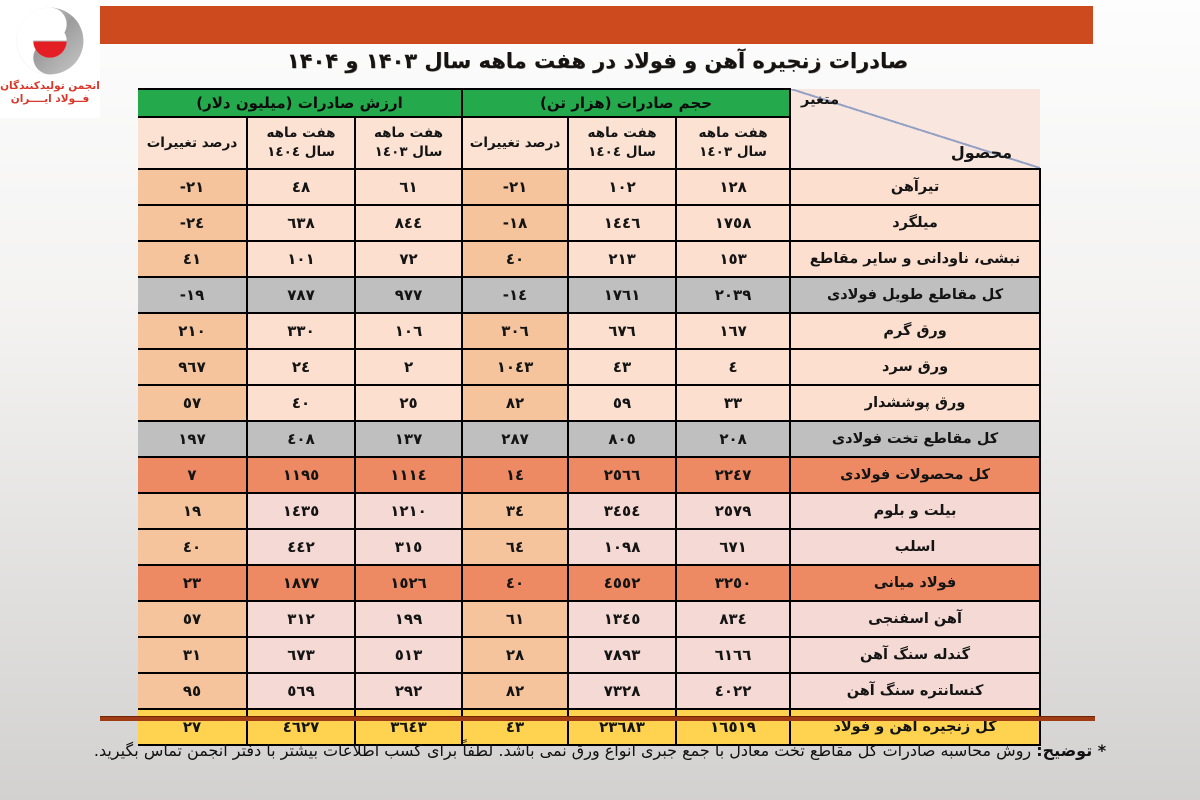 Image resolution: width=1200 pixels, height=800 pixels. I want to click on volume-1404-cell: ٧٨٩٣, so click(622, 655).